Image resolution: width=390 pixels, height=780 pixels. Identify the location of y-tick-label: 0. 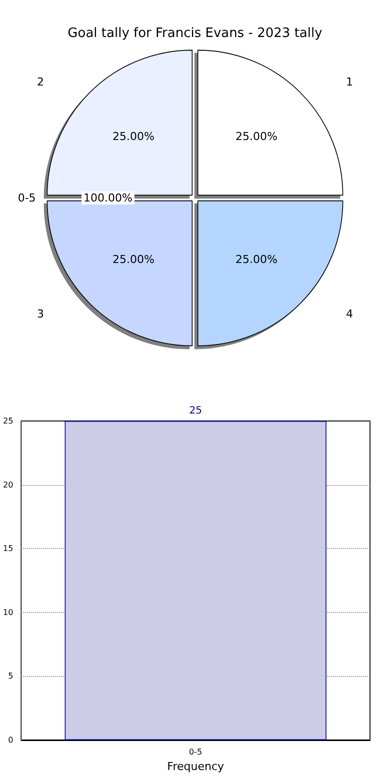
(11, 740).